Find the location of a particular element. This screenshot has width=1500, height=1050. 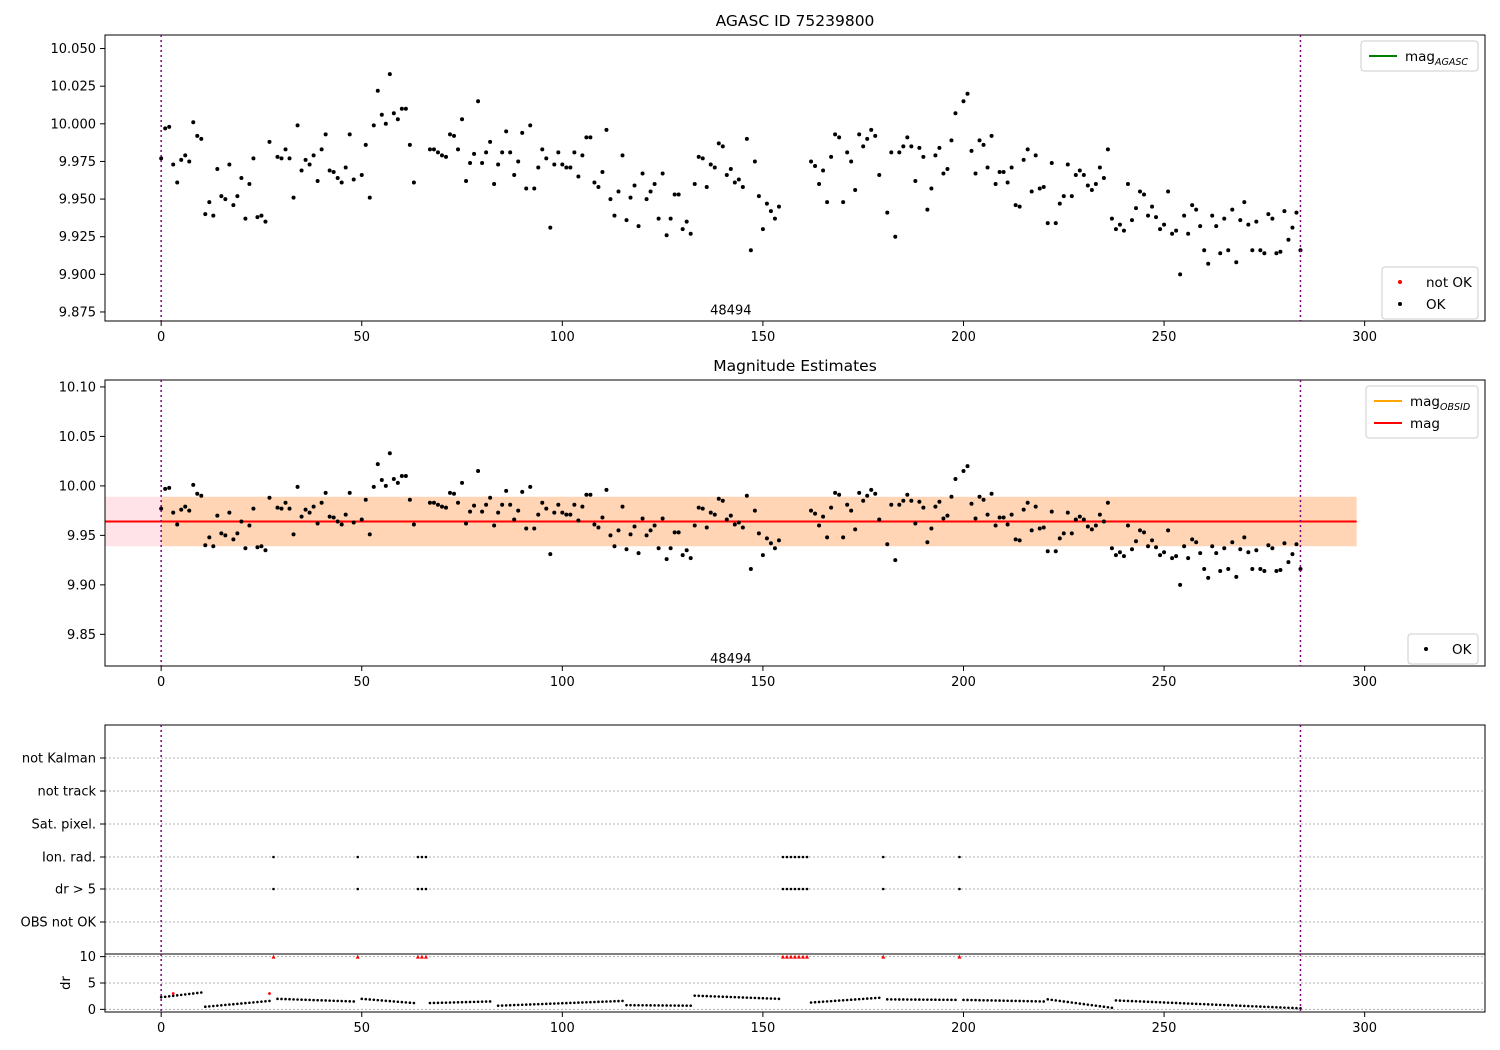

y-tick-label: 9.900 is located at coordinates (77, 275).